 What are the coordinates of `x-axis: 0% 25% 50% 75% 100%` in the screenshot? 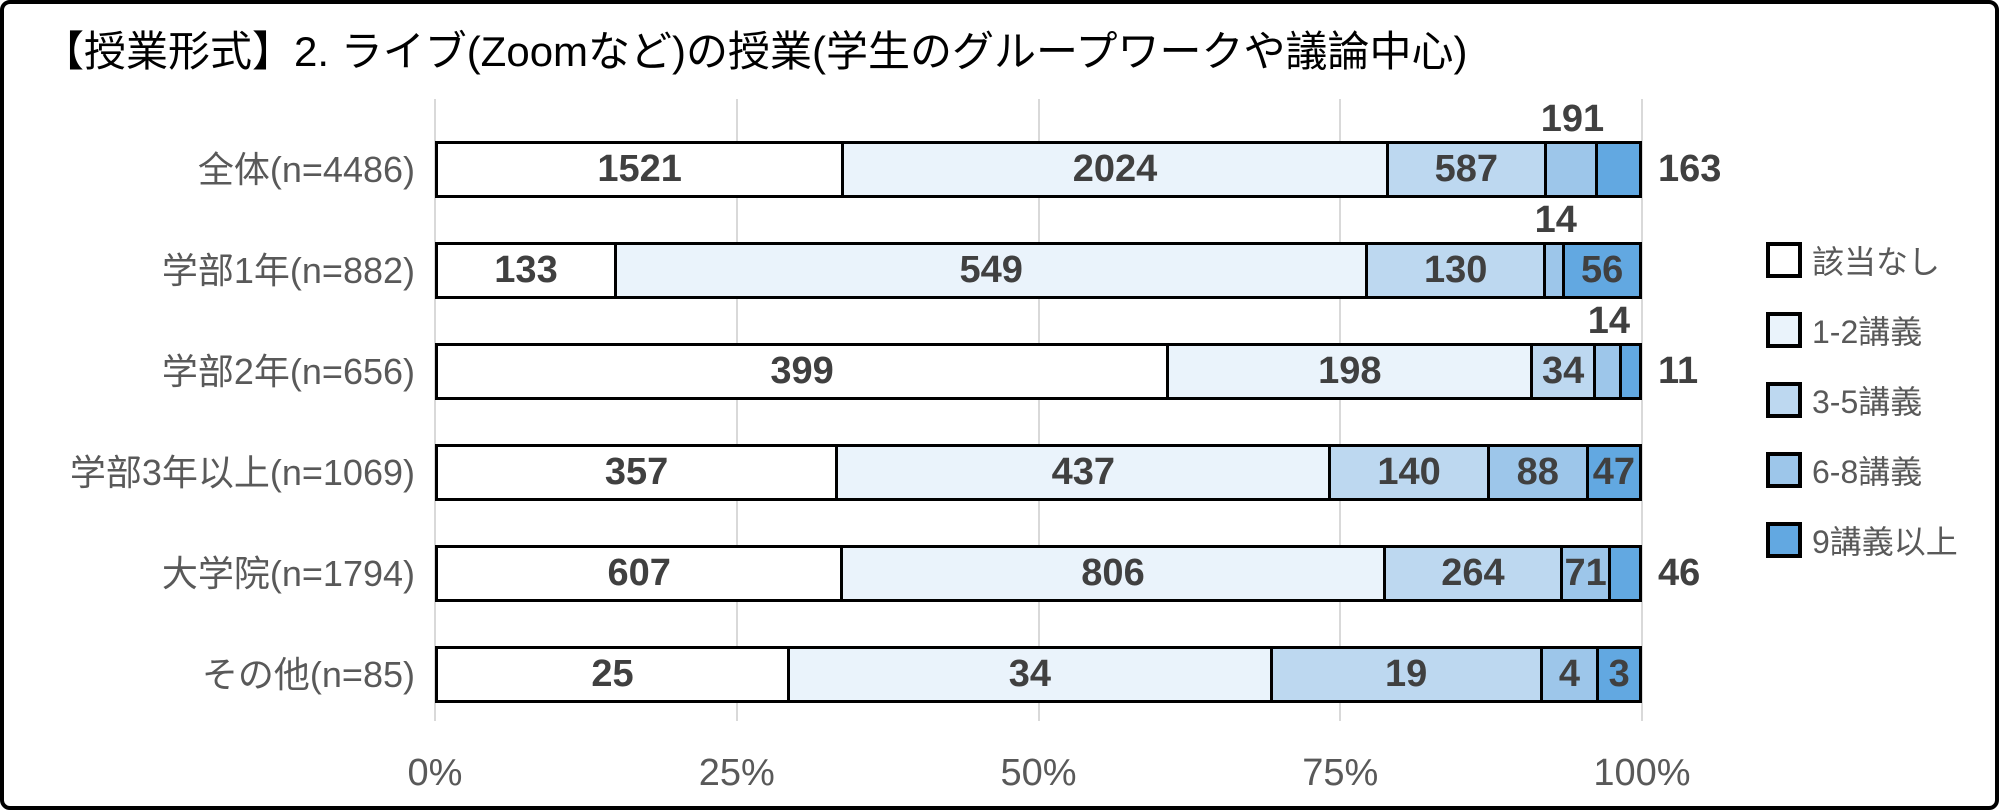 It's located at (1049, 777).